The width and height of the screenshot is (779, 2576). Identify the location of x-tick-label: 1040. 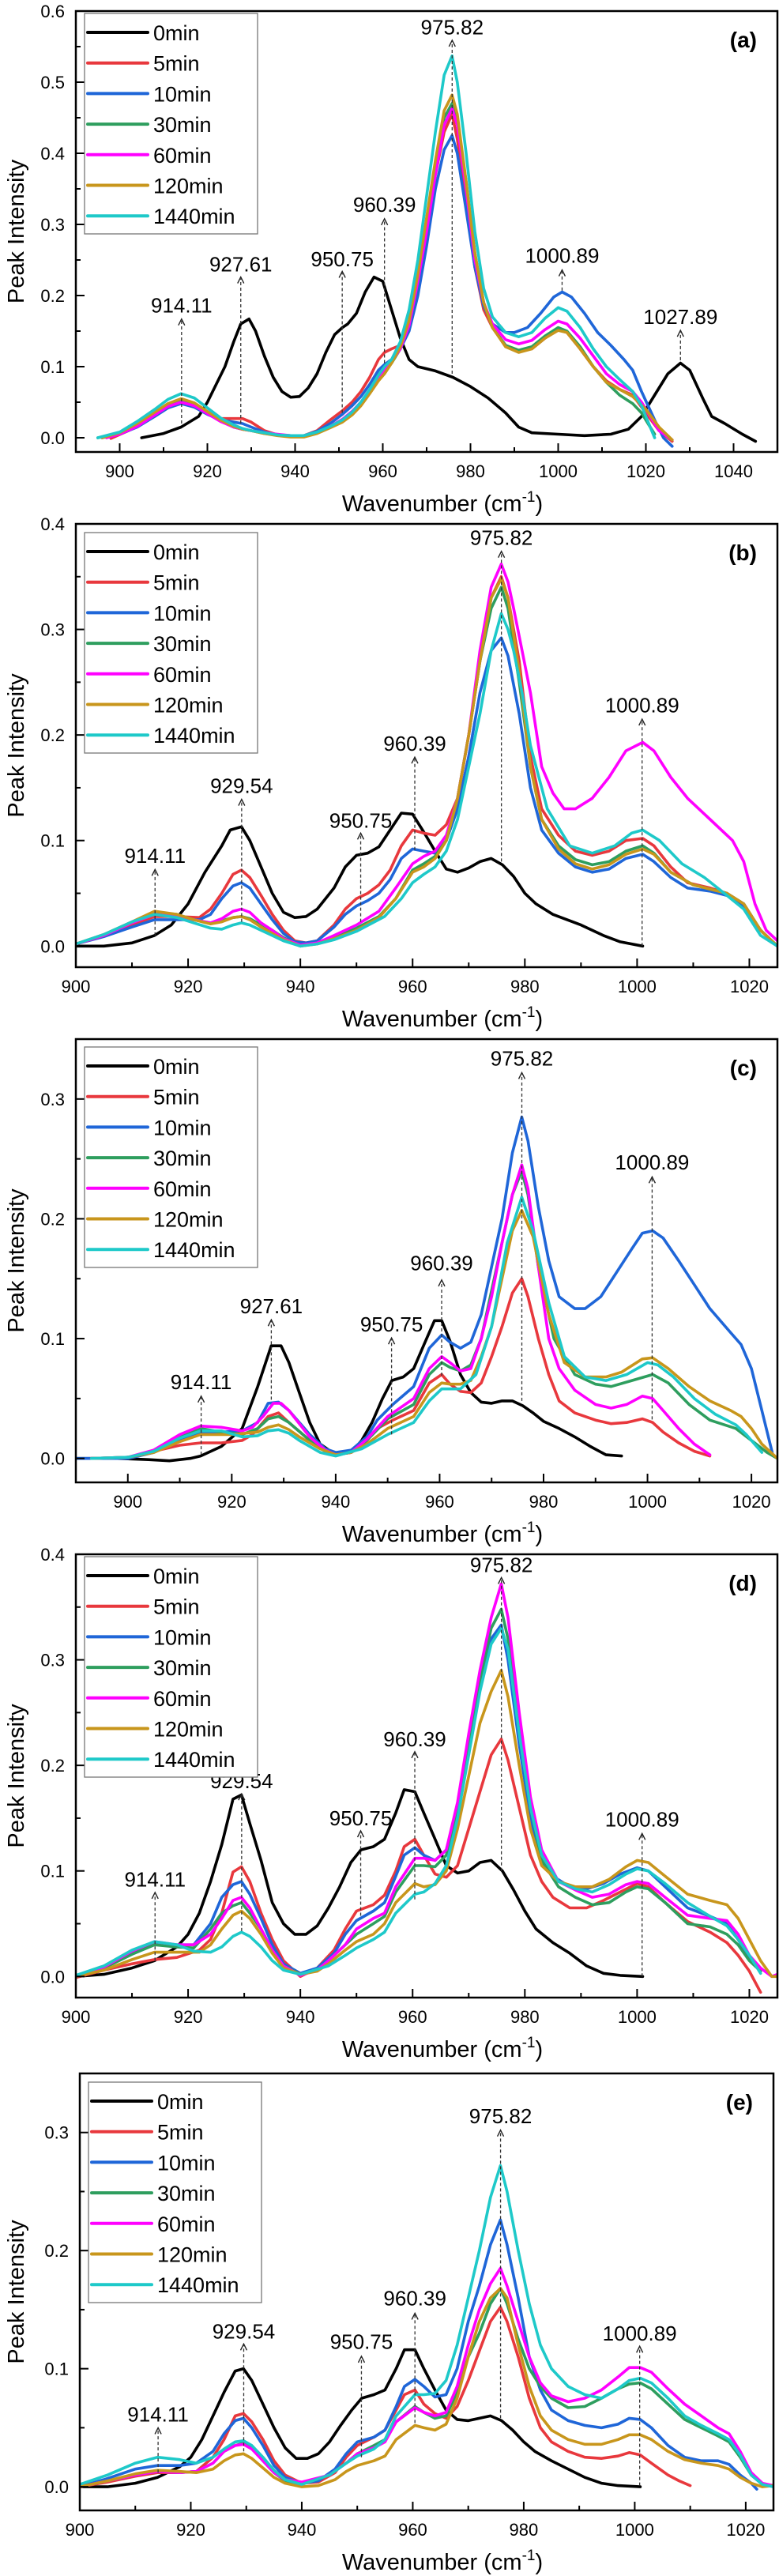
(733, 471).